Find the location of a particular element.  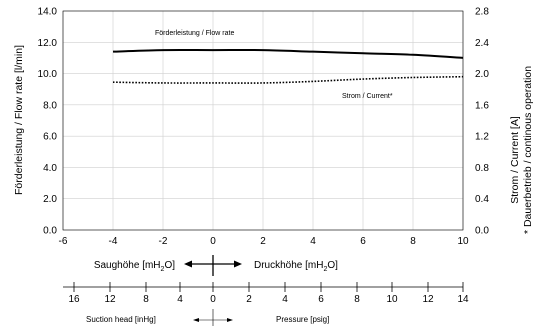

x-tick-label: -4 is located at coordinates (113, 241).